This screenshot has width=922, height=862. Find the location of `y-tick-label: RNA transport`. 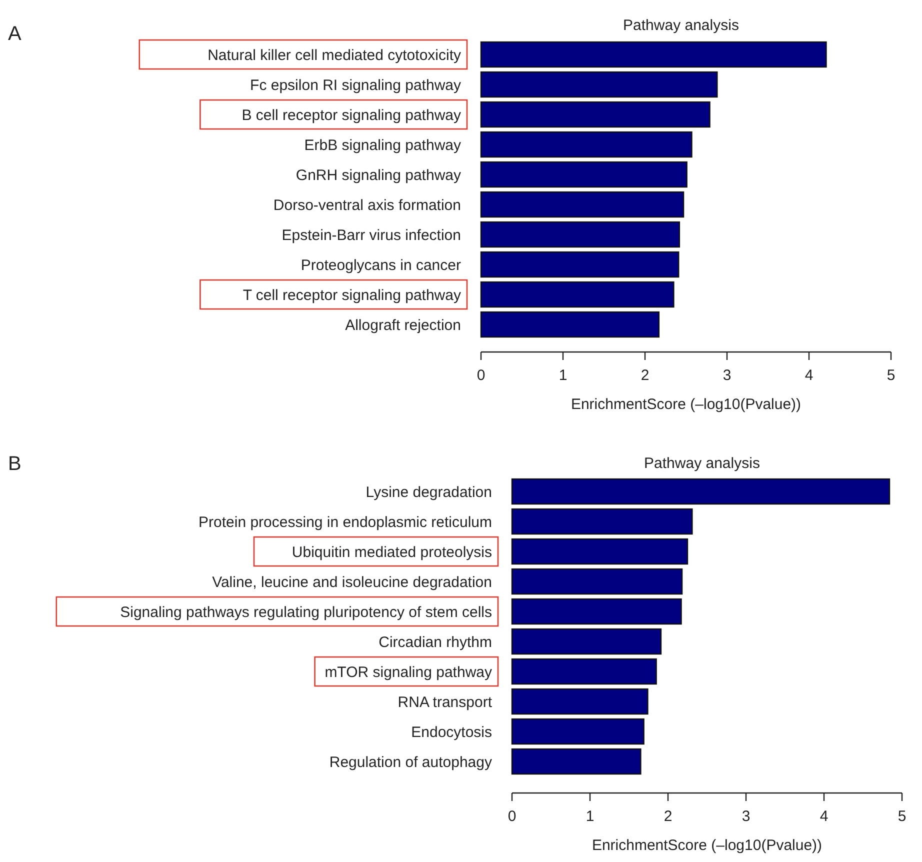

y-tick-label: RNA transport is located at coordinates (445, 702).